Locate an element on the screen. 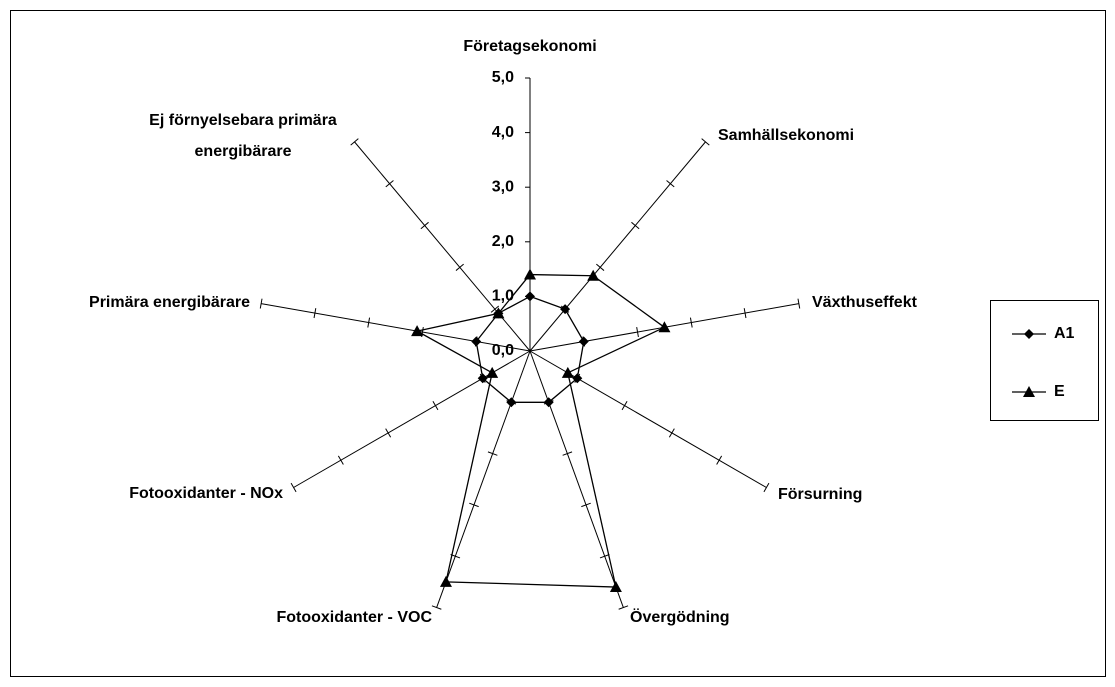 The height and width of the screenshot is (687, 1115). legend-label: E is located at coordinates (1059, 391).